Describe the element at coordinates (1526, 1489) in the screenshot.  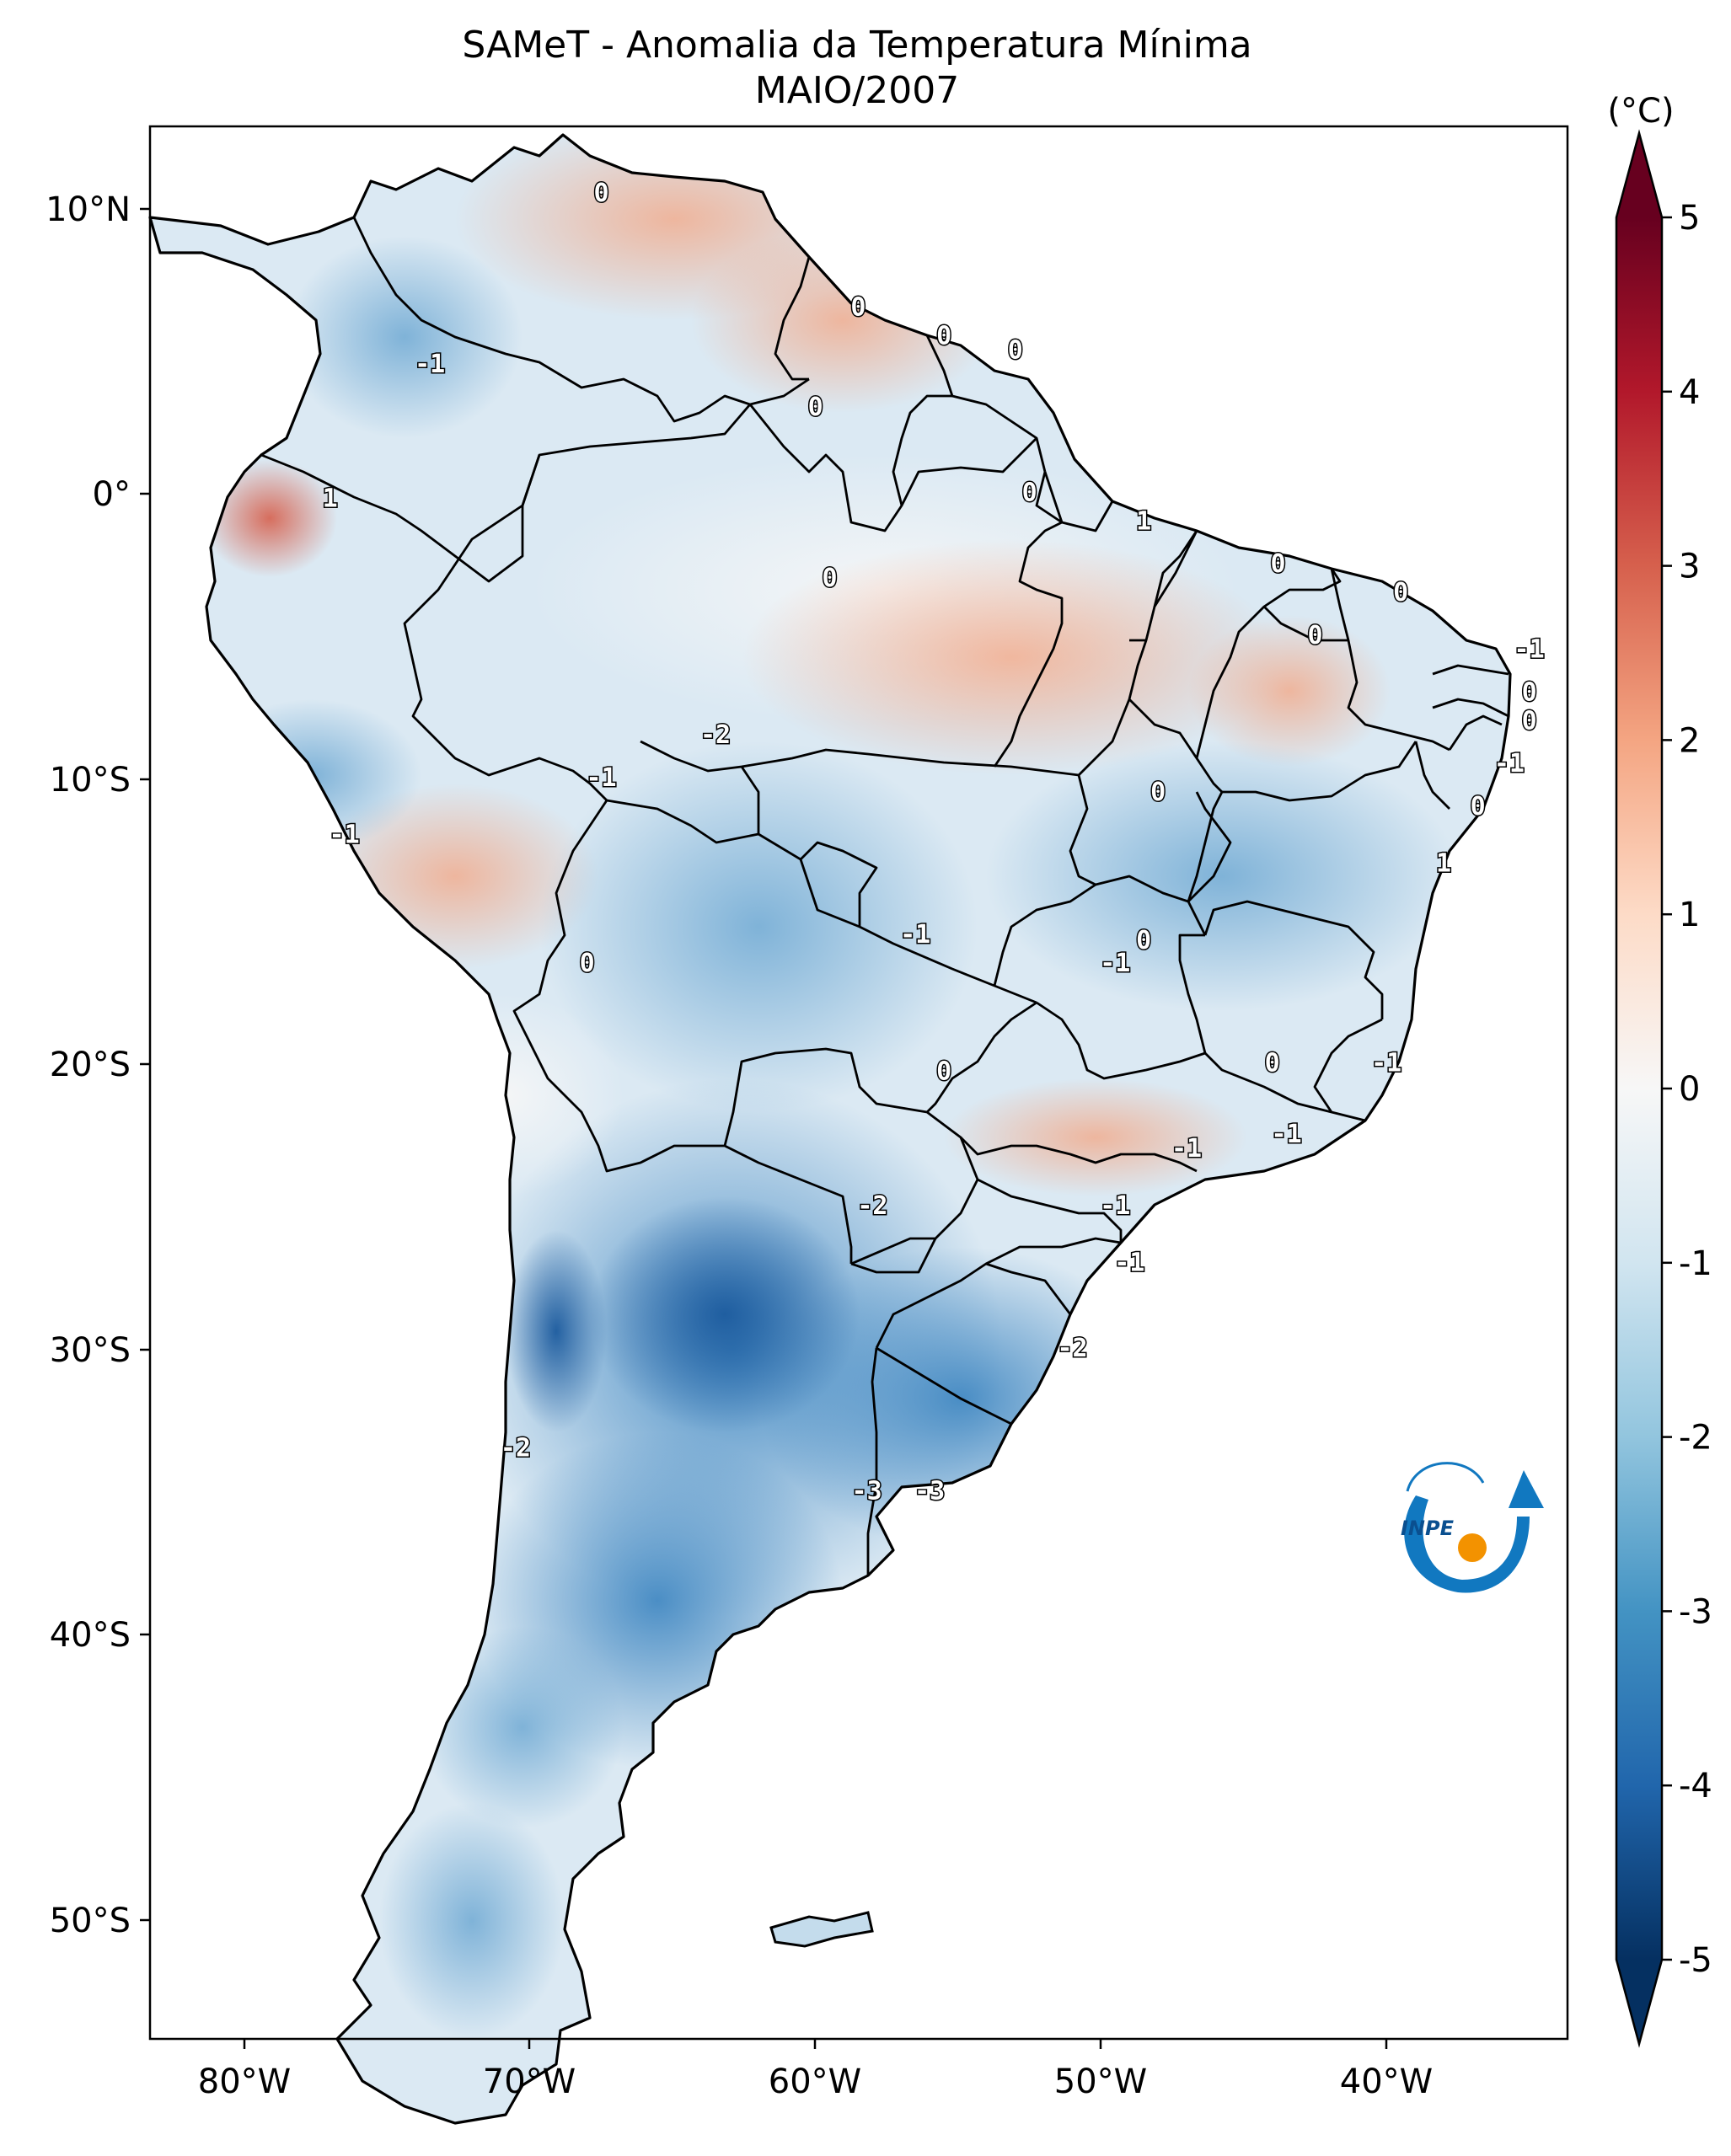
I see `arrow-icon` at that location.